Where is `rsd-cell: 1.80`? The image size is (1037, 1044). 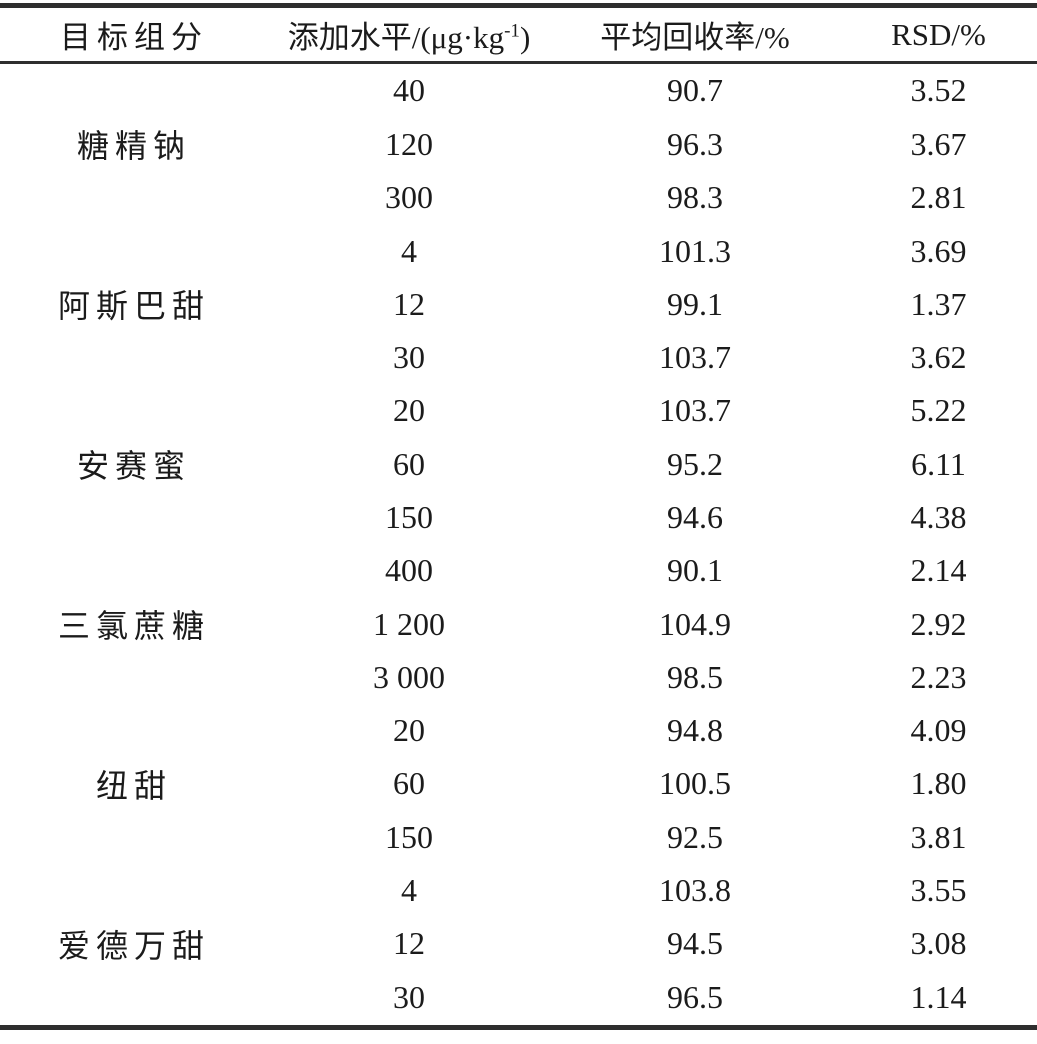 rsd-cell: 1.80 is located at coordinates (938, 783).